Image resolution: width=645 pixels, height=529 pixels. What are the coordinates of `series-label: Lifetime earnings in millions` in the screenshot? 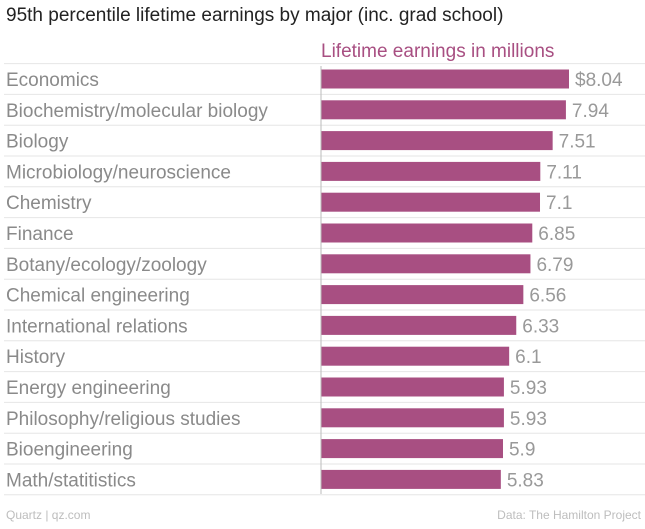 It's located at (437, 51).